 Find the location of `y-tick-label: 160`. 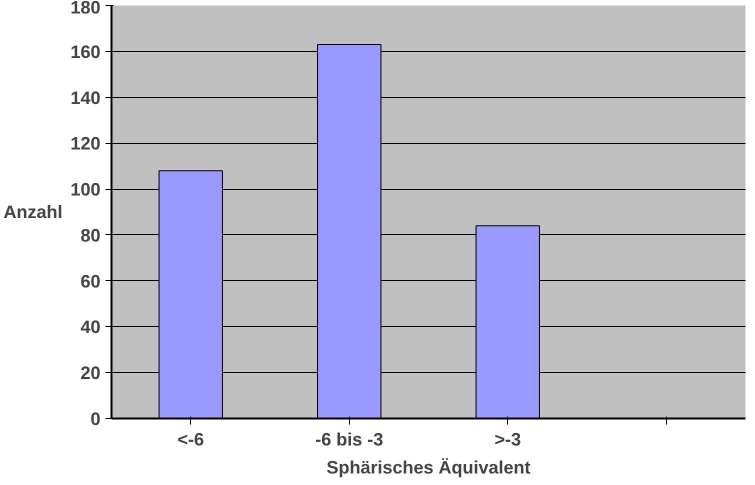

y-tick-label: 160 is located at coordinates (85, 52).